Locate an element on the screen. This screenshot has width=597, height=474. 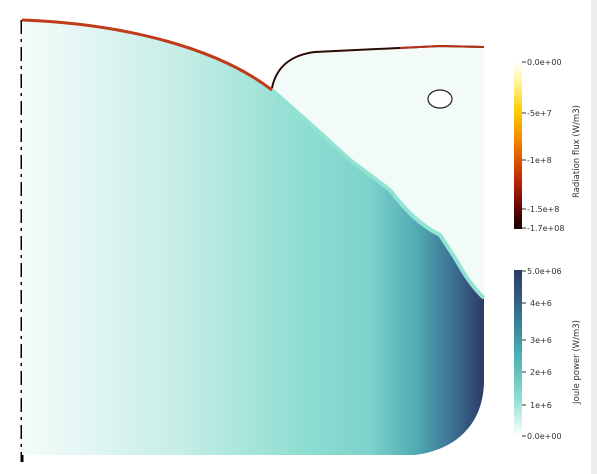
radiation-tick-3: -1.5e+8 is located at coordinates (543, 209).